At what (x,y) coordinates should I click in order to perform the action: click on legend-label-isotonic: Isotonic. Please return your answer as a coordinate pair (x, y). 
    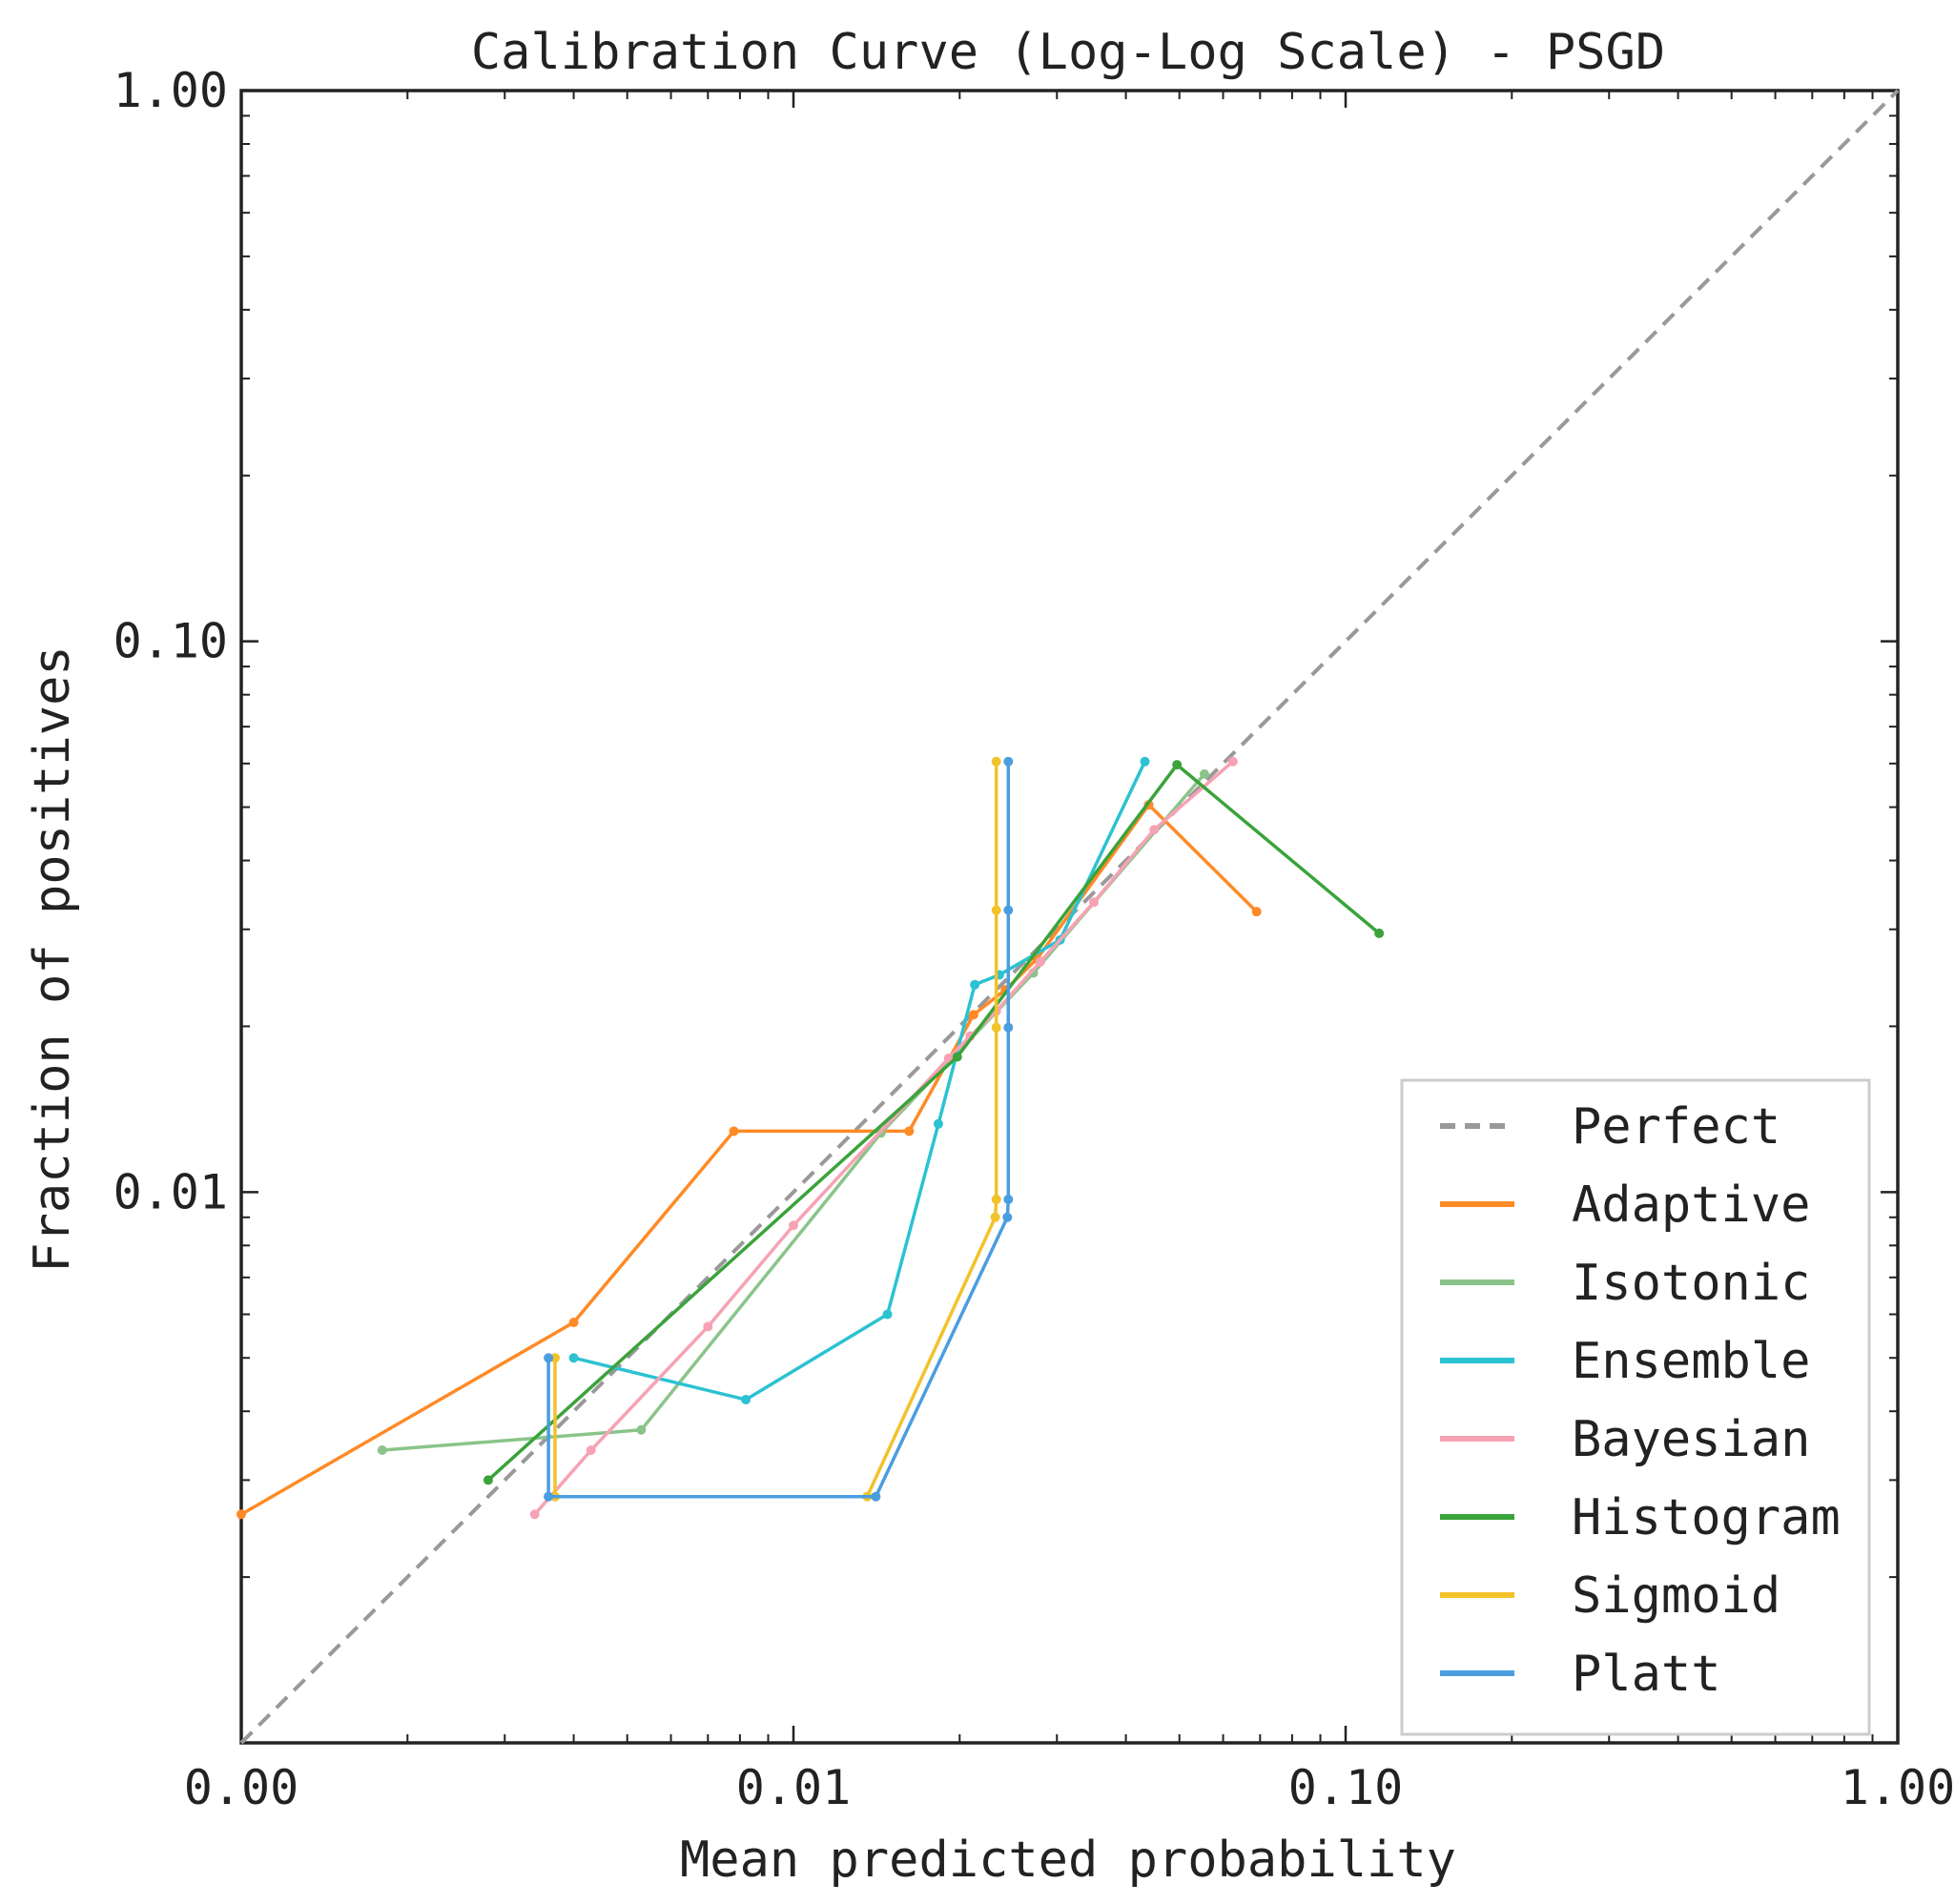
    Looking at the image, I should click on (1691, 1284).